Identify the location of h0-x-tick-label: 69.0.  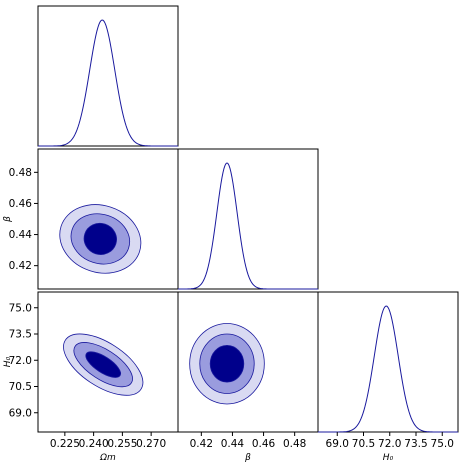
(337, 444).